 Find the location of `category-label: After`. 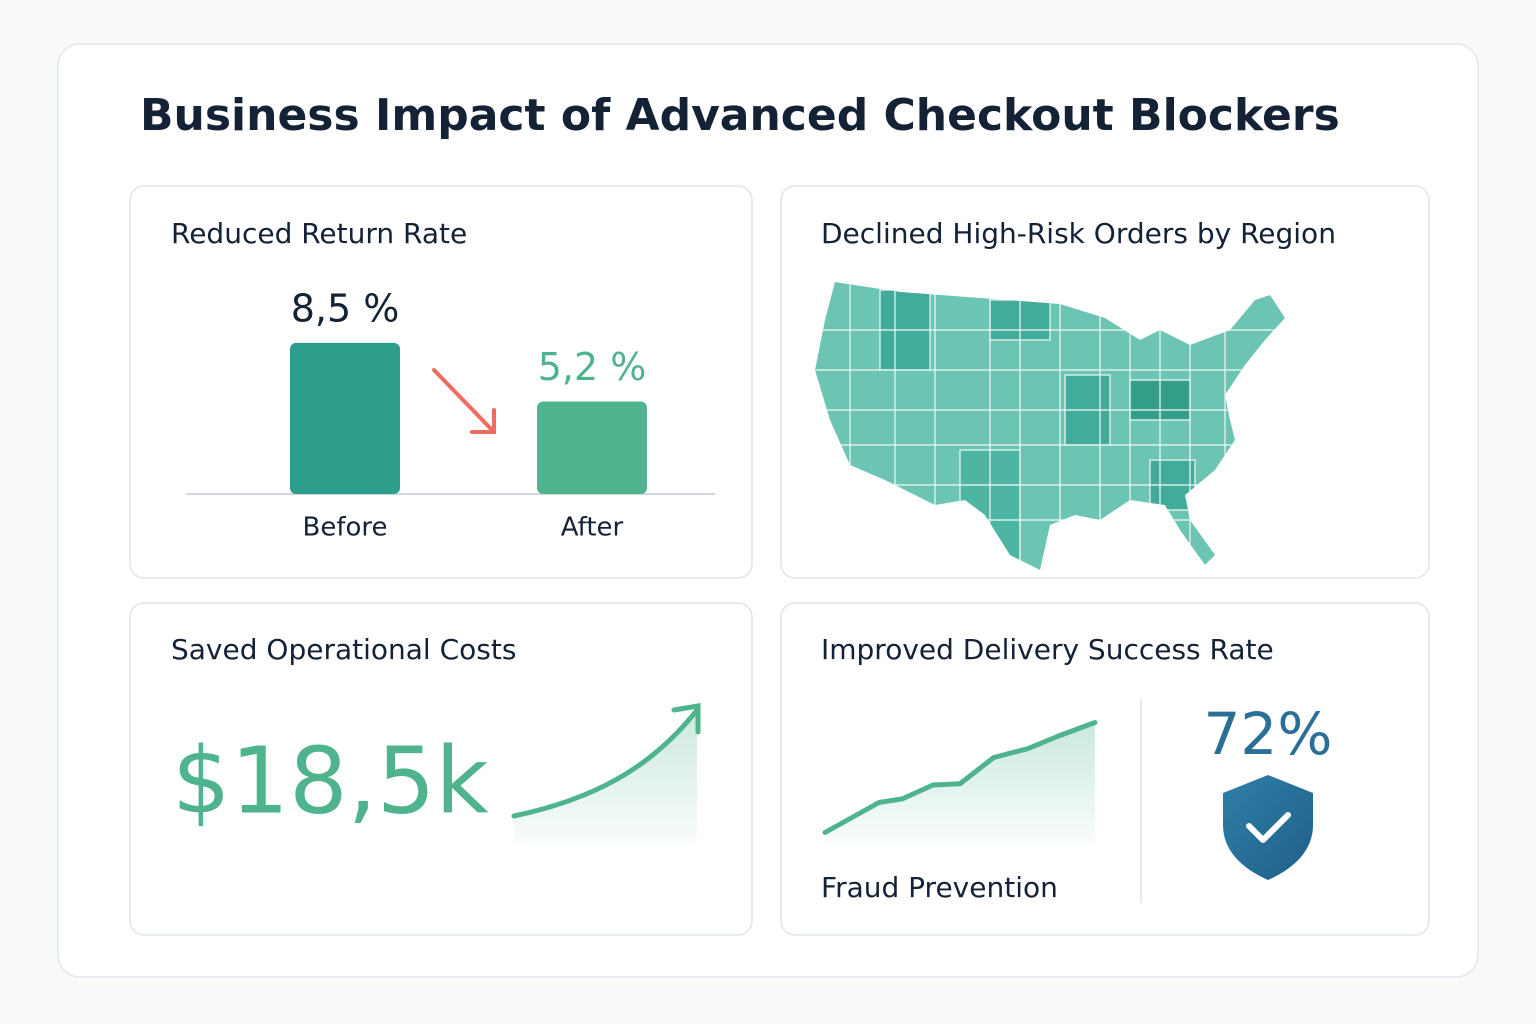

category-label: After is located at coordinates (592, 528).